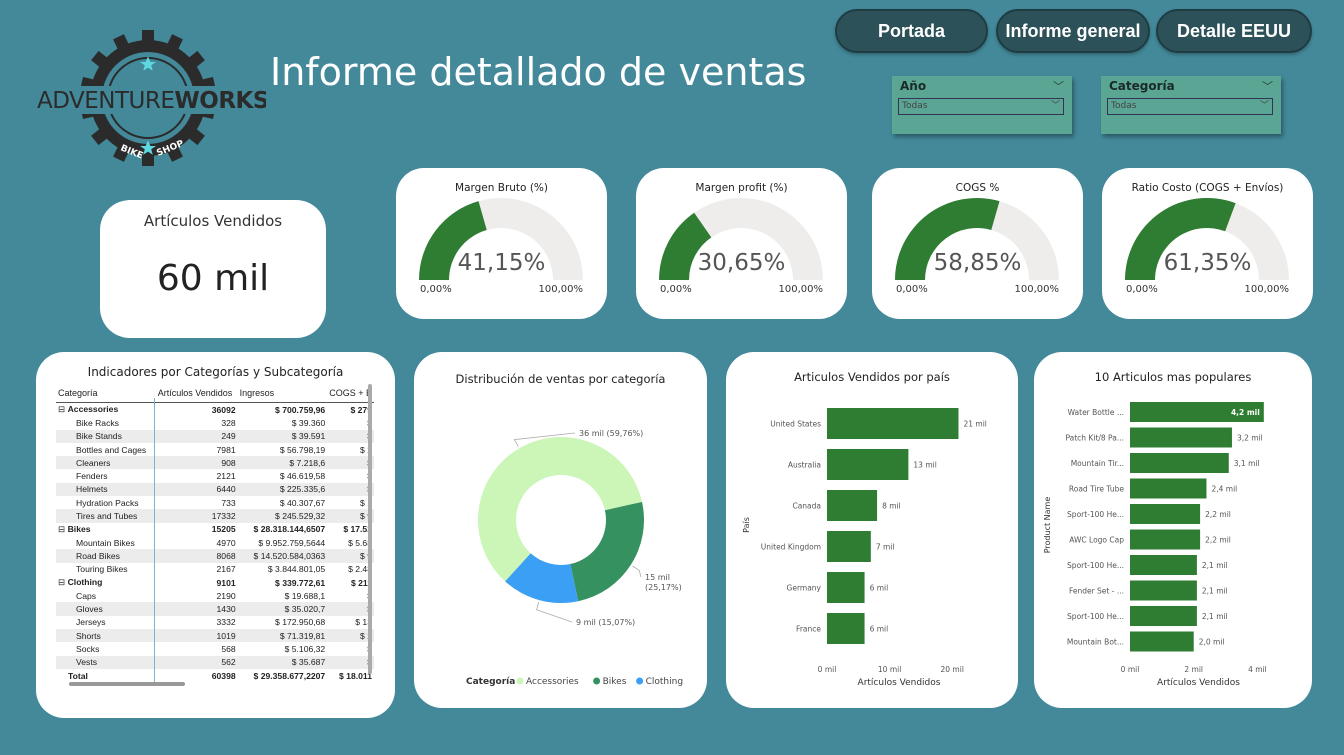 This screenshot has width=1344, height=755. What do you see at coordinates (300, 582) in the screenshot?
I see `cell-rev: $ 339.772,61` at bounding box center [300, 582].